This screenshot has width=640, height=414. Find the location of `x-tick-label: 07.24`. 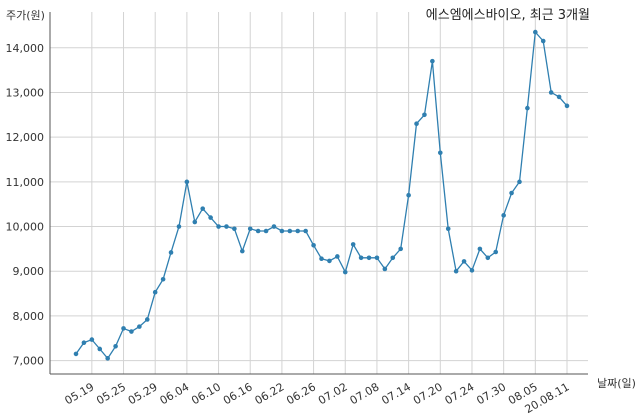

x-tick-label: 07.24 is located at coordinates (460, 393).